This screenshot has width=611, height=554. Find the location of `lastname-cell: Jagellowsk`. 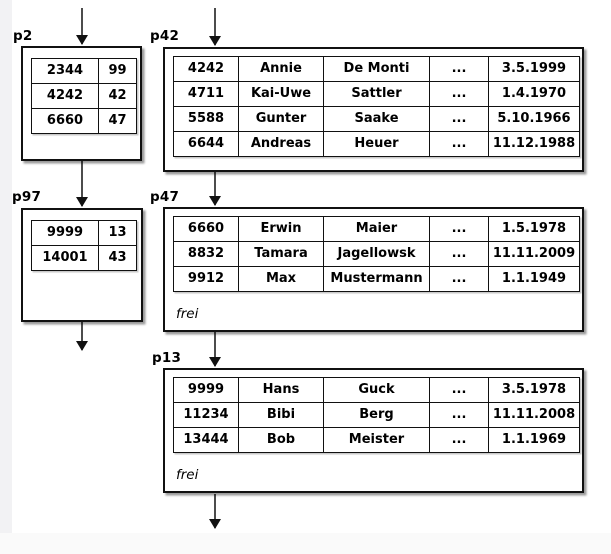

lastname-cell: Jagellowsk is located at coordinates (376, 254).